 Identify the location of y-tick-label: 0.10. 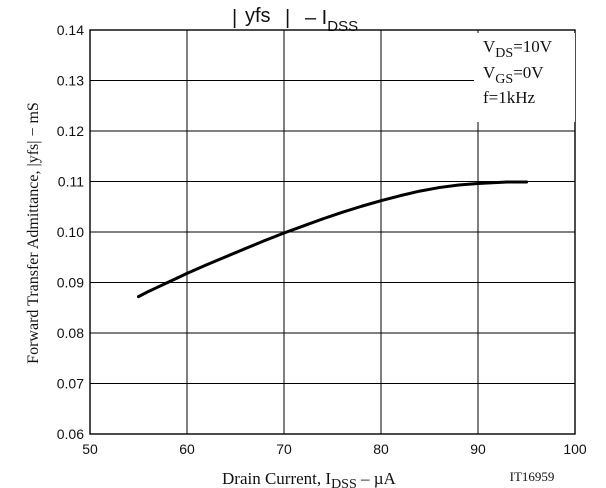
(70, 232).